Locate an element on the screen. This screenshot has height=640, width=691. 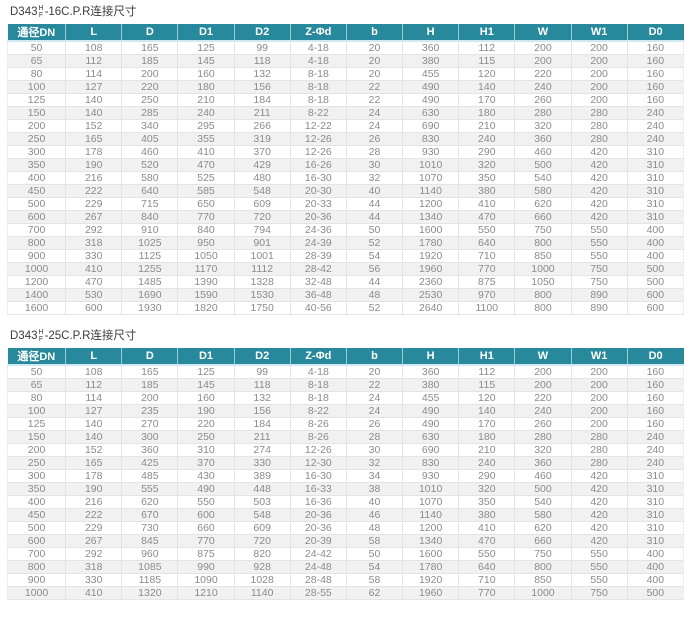
cell: 1070 is located at coordinates (430, 502).